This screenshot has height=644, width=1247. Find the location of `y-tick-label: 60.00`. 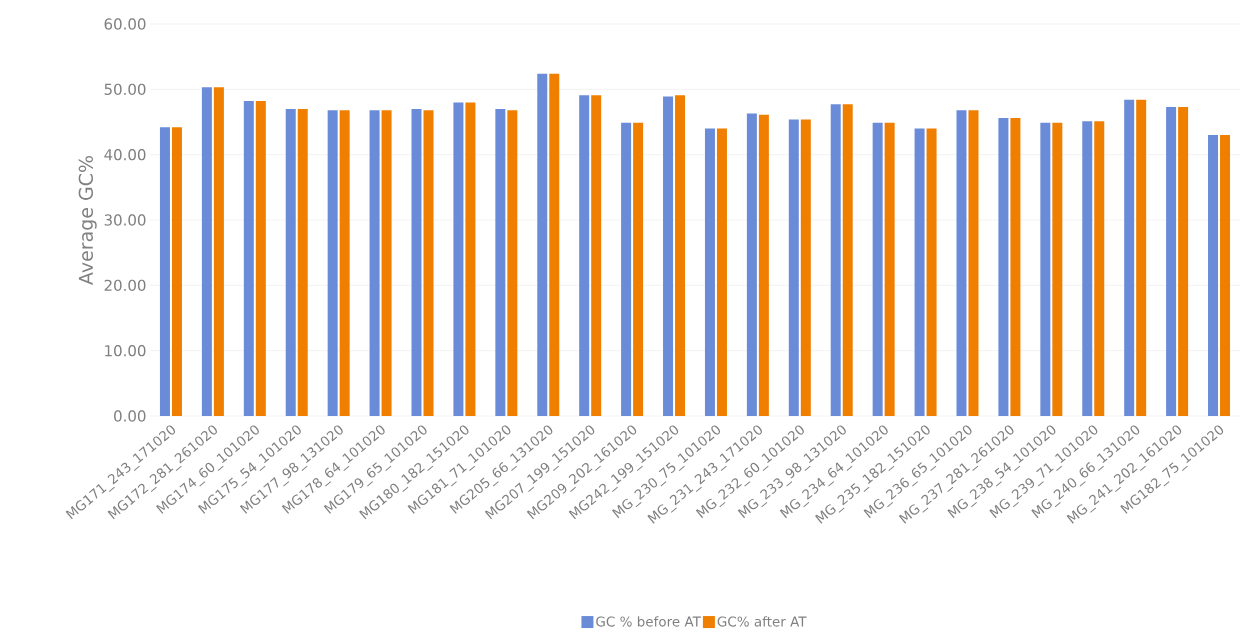

y-tick-label: 60.00 is located at coordinates (125, 24).